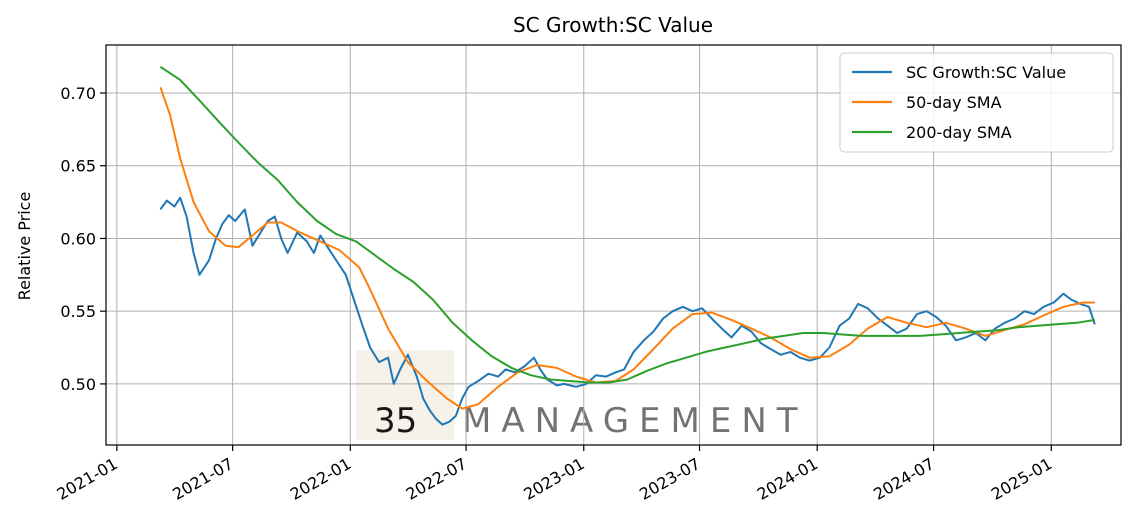  What do you see at coordinates (24, 246) in the screenshot?
I see `y-axis-label: Relative Price` at bounding box center [24, 246].